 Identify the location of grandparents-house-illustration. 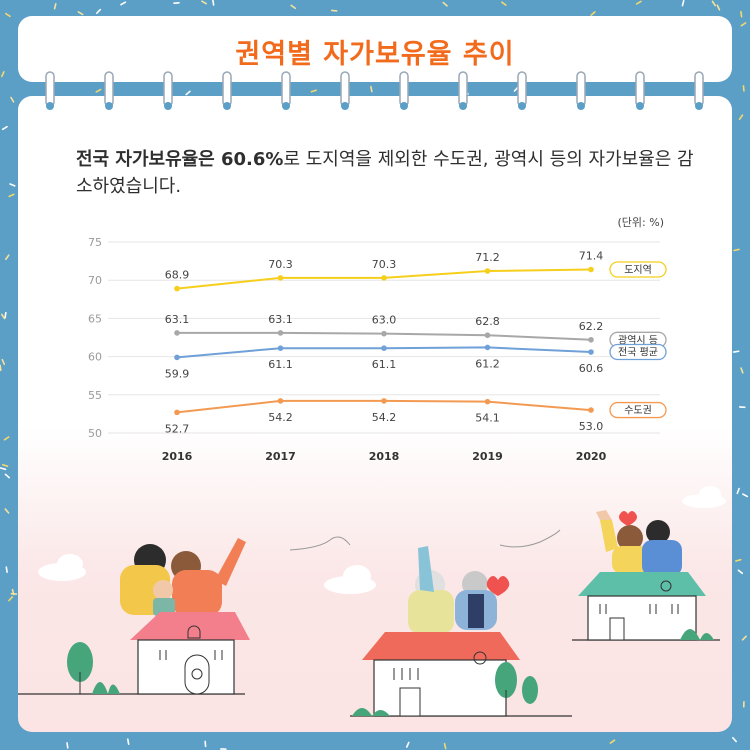
(461, 631).